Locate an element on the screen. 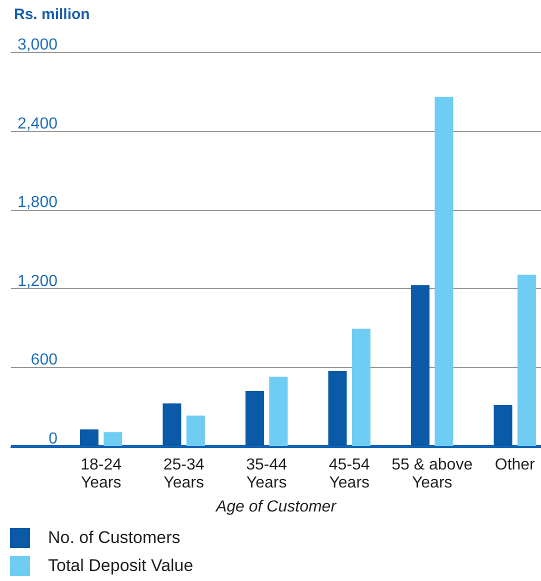 Image resolution: width=541 pixels, height=581 pixels. x-axis-title: Age of Customer is located at coordinates (275, 507).